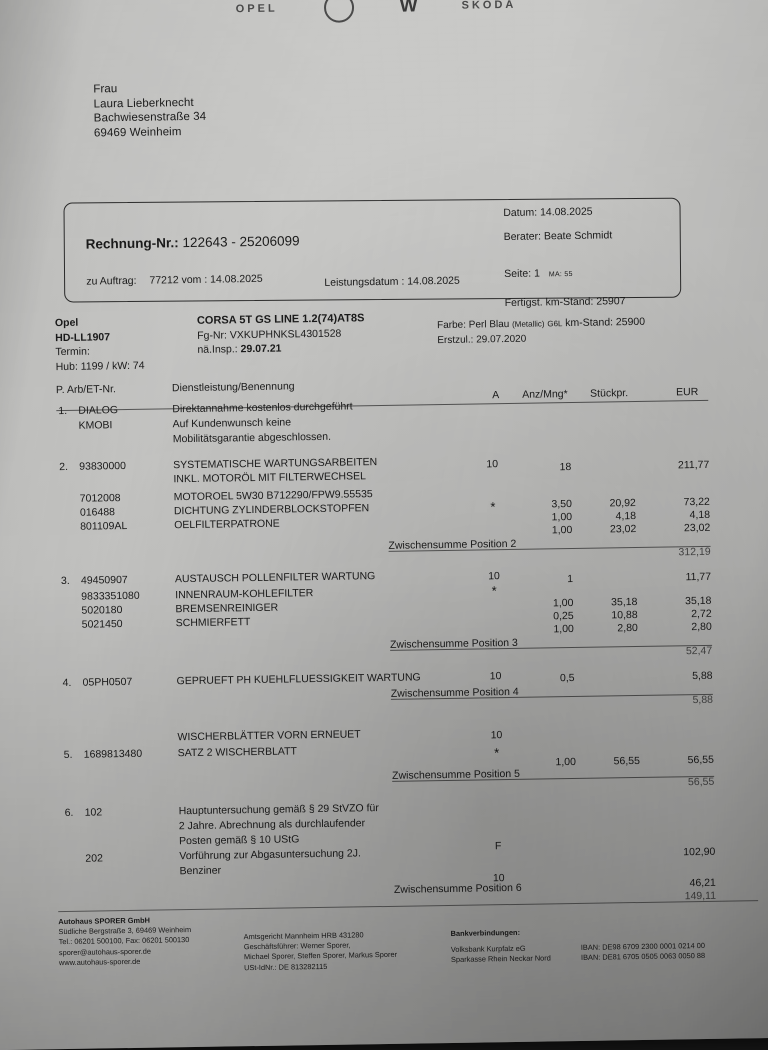 This screenshot has height=1050, width=768. I want to click on line-description: OELFILTERPATRONE, so click(227, 524).